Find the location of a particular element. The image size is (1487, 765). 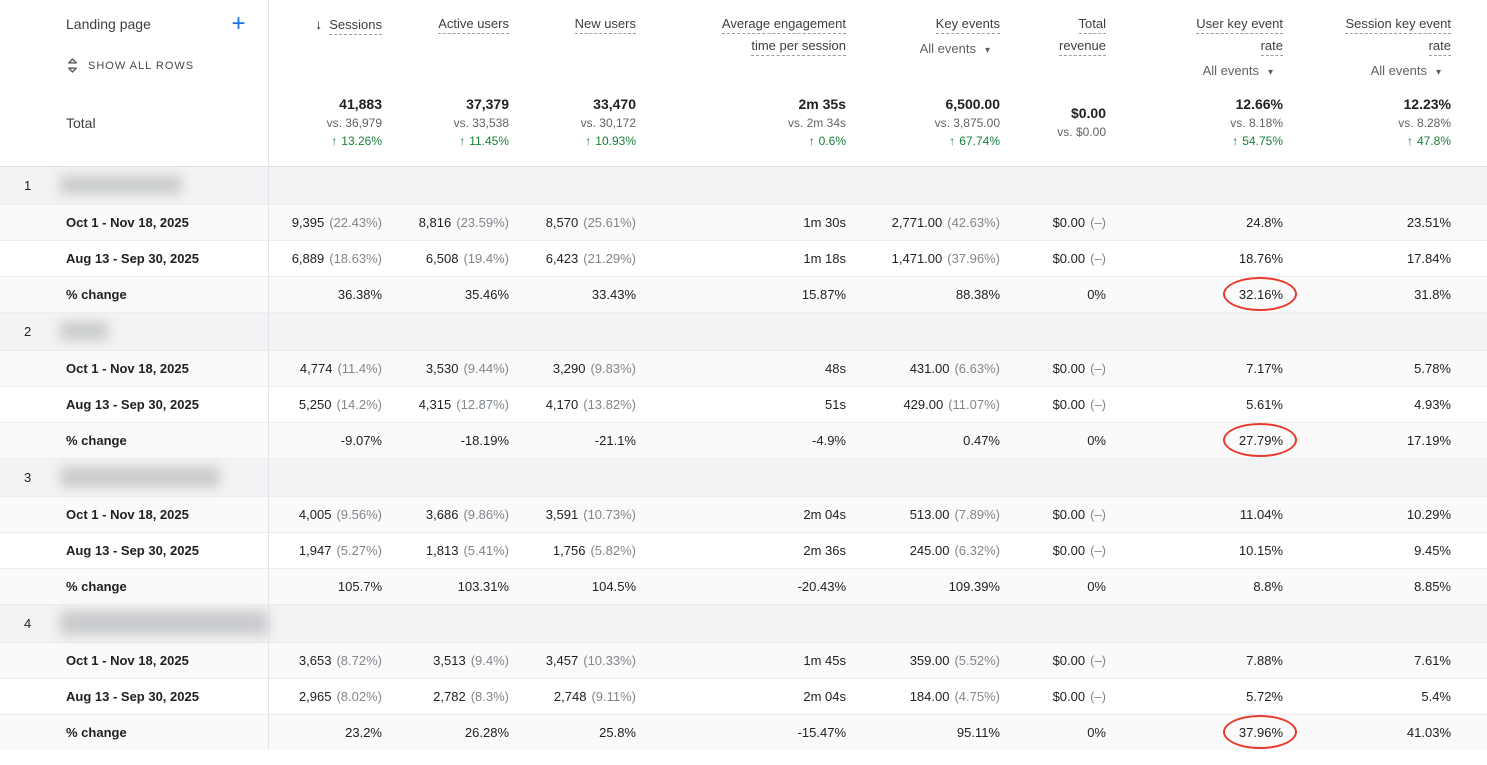

metric-cell: 6,508 (19.4%) is located at coordinates (445, 257).